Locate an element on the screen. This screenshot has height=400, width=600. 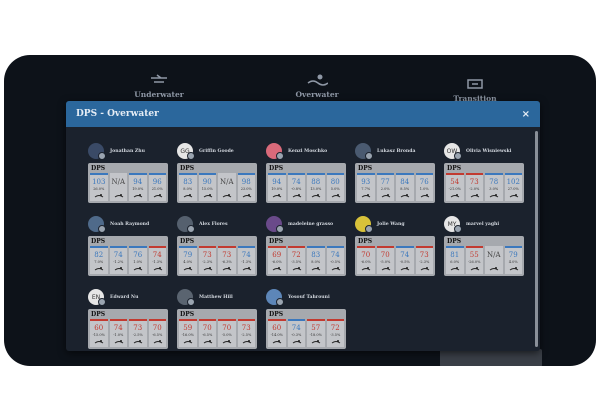
metric-cells: 60 -14.0% 74 -0.3% 57 -18.0% 72 -3.5% is located at coordinates (306, 333).